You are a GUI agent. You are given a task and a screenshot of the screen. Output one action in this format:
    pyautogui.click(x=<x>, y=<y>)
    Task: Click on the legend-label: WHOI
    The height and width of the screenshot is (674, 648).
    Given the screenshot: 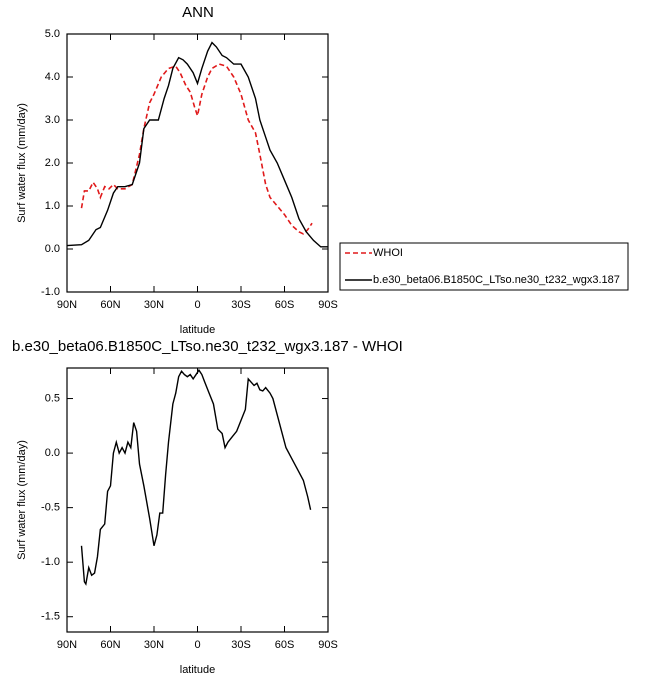 What is the action you would take?
    pyautogui.click(x=388, y=253)
    